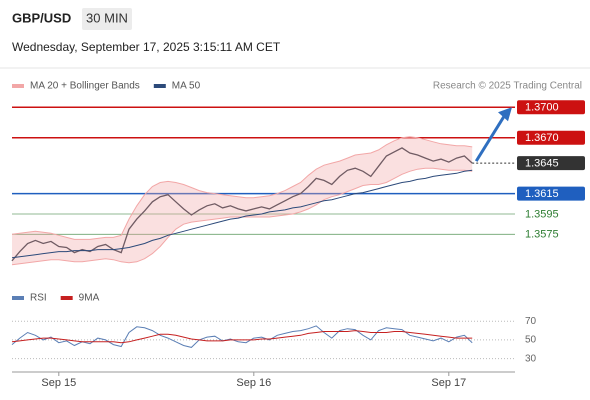 The height and width of the screenshot is (400, 590). What do you see at coordinates (507, 86) in the screenshot?
I see `source: Research © 2025 Trading Central` at bounding box center [507, 86].